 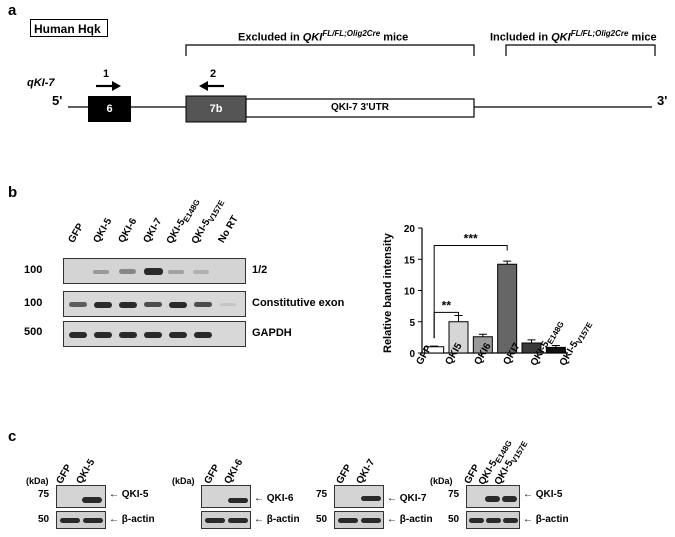 I want to click on gene-structure-diagram, so click(x=362, y=83).